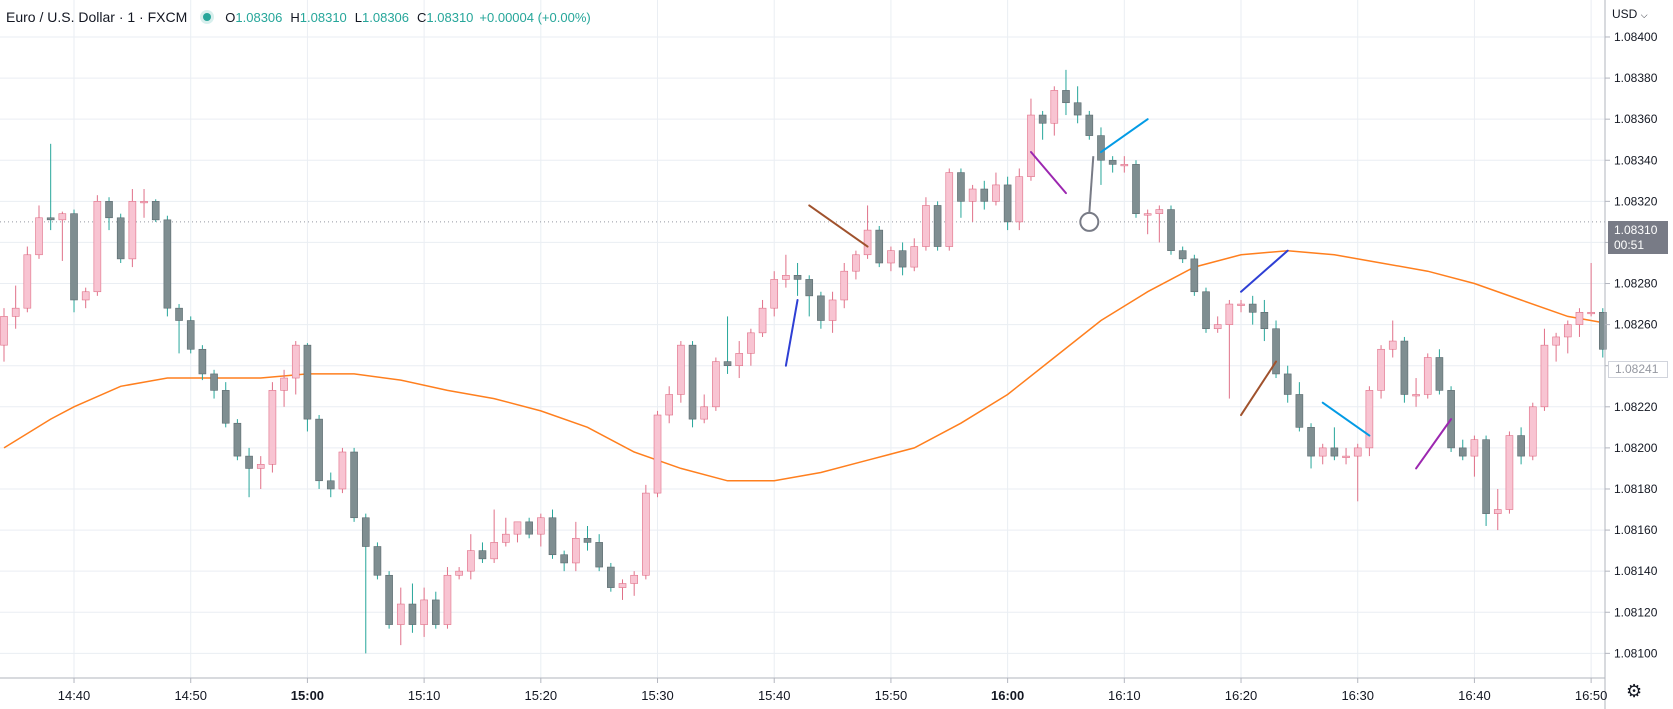 This screenshot has width=1673, height=709. Describe the element at coordinates (1636, 612) in the screenshot. I see `price-tick-label: 1.08120` at that location.